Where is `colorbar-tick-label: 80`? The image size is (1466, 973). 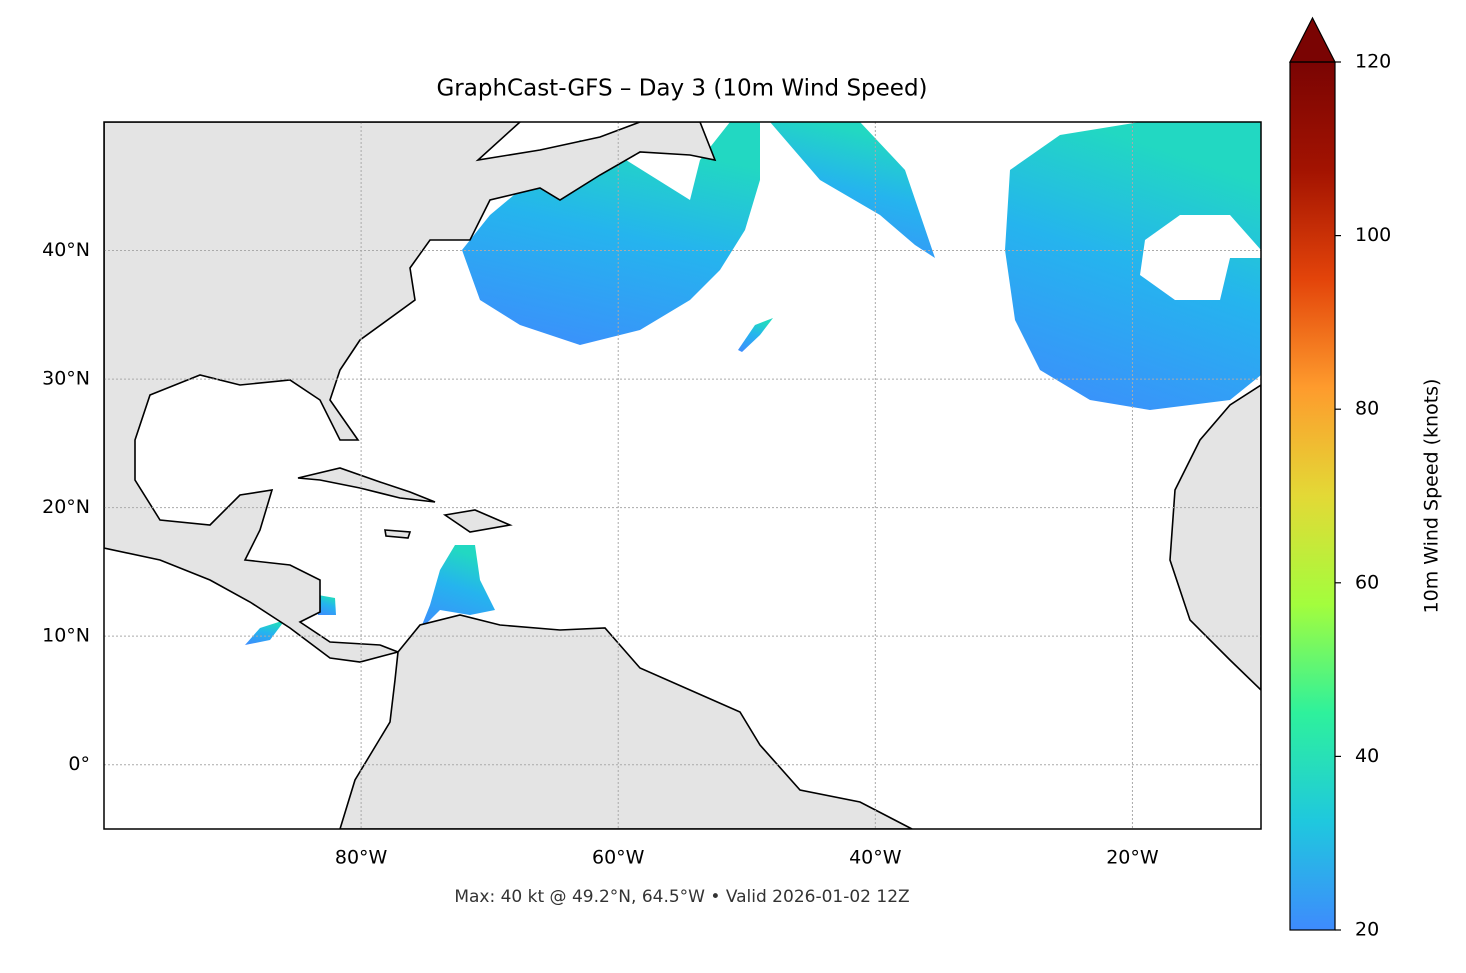 colorbar-tick-label: 80 is located at coordinates (1367, 409).